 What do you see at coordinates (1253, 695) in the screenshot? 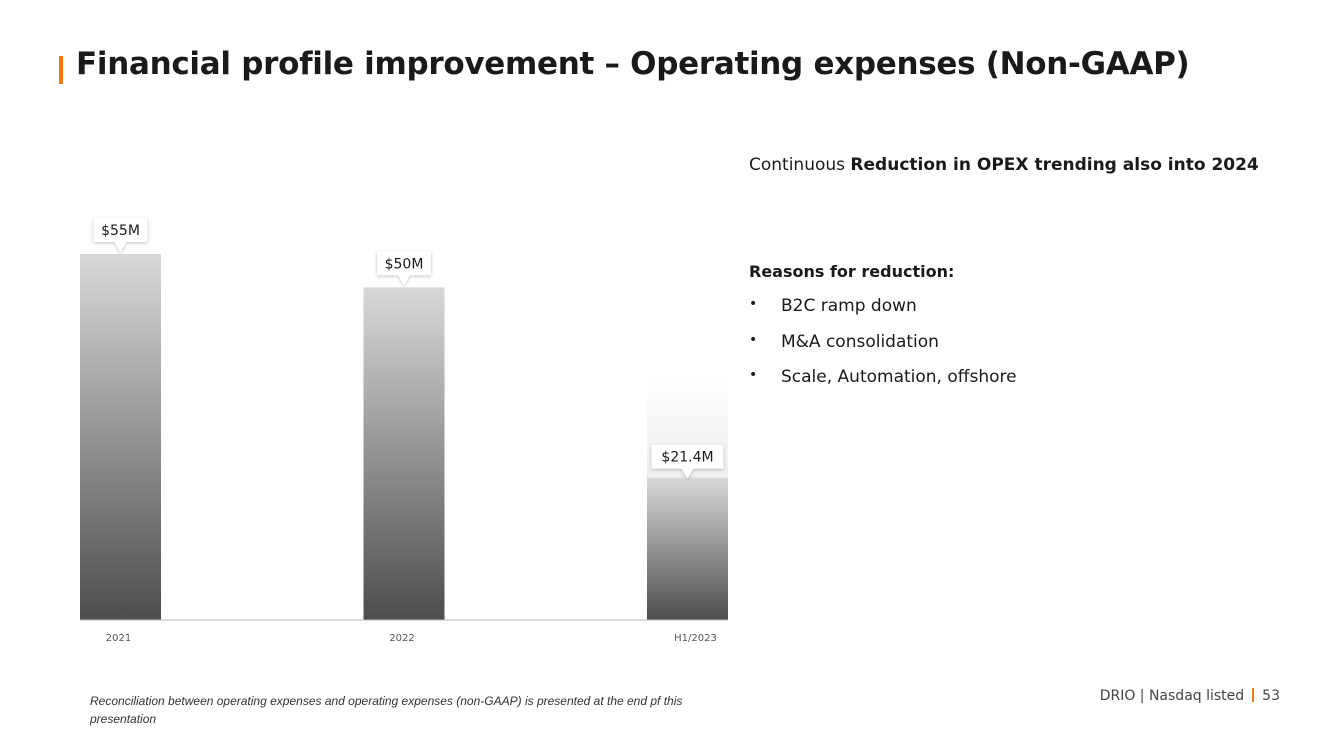
I see `footer-separator` at bounding box center [1253, 695].